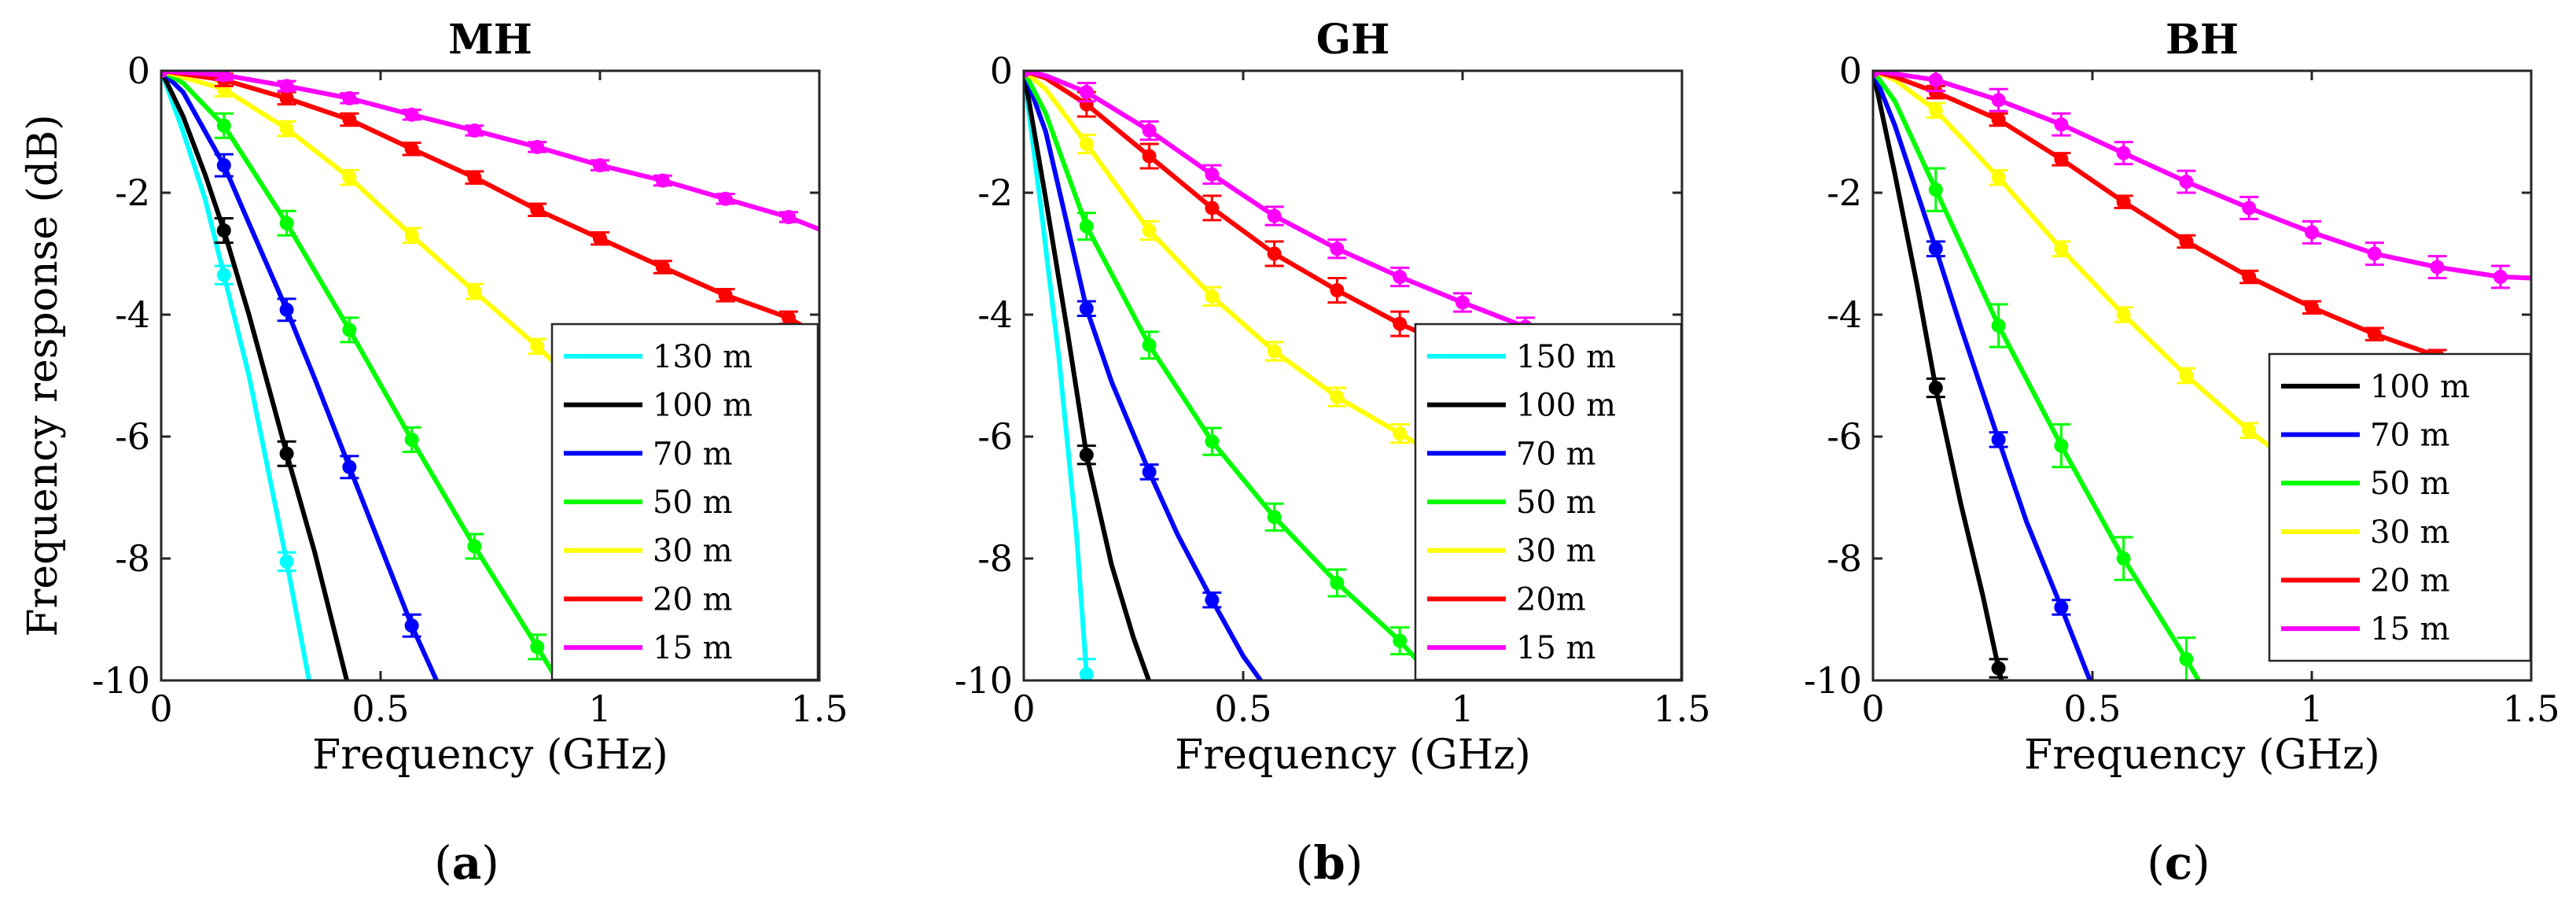  Describe the element at coordinates (1548, 502) in the screenshot. I see `legend: 150 m 100 m 70 m 50 m 30 m 20m 15 m` at that location.